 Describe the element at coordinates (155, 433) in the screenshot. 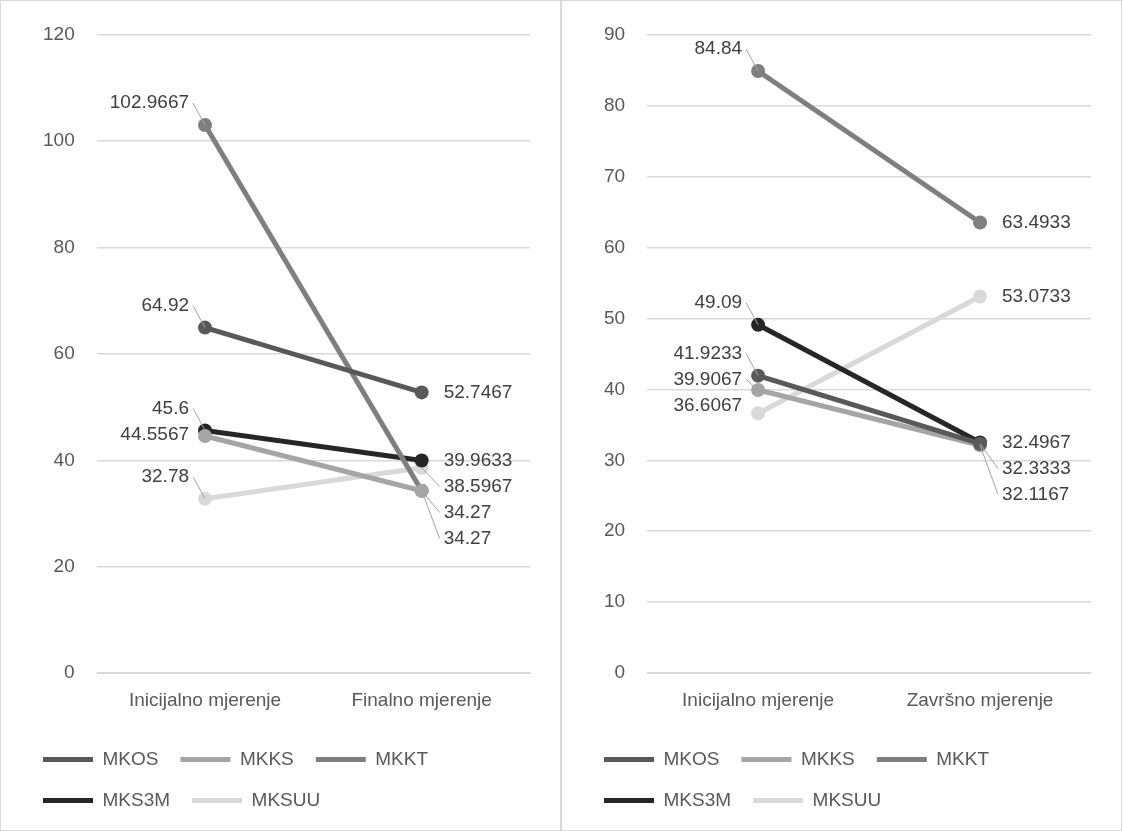

I see `data-label: 44.5567` at that location.